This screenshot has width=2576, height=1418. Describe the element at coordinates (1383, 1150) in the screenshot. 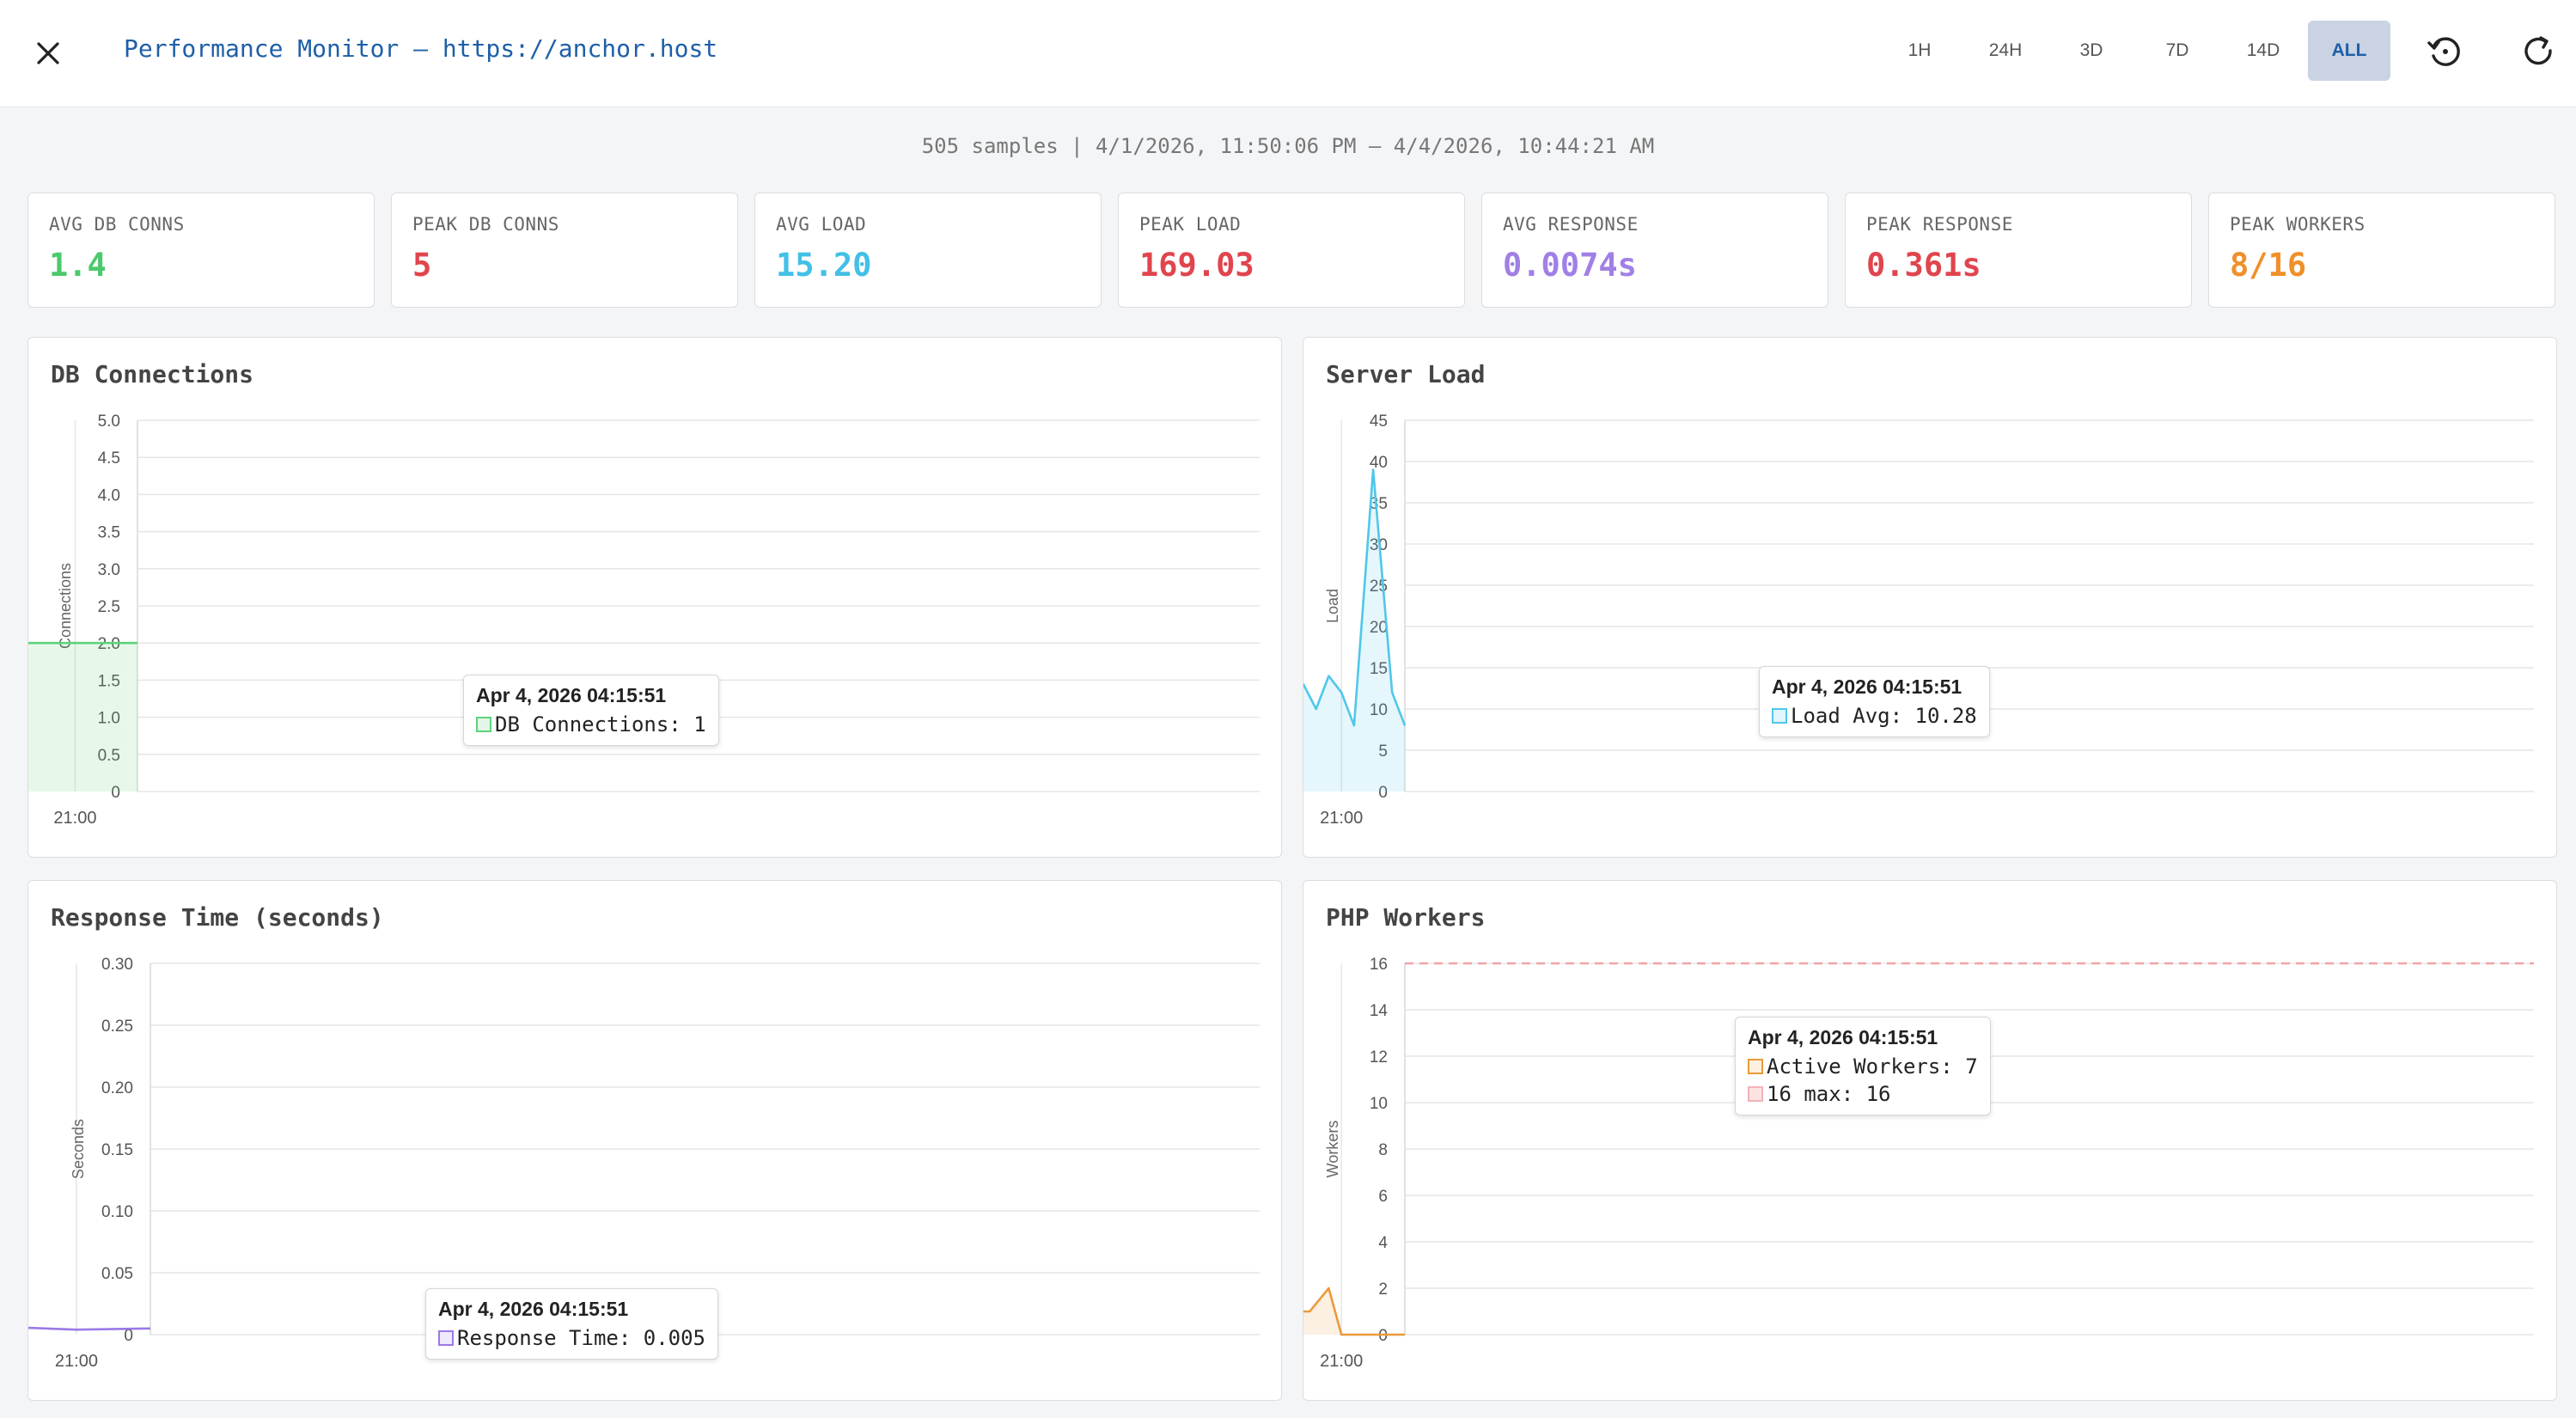

I see `y-tick-label: 8` at that location.